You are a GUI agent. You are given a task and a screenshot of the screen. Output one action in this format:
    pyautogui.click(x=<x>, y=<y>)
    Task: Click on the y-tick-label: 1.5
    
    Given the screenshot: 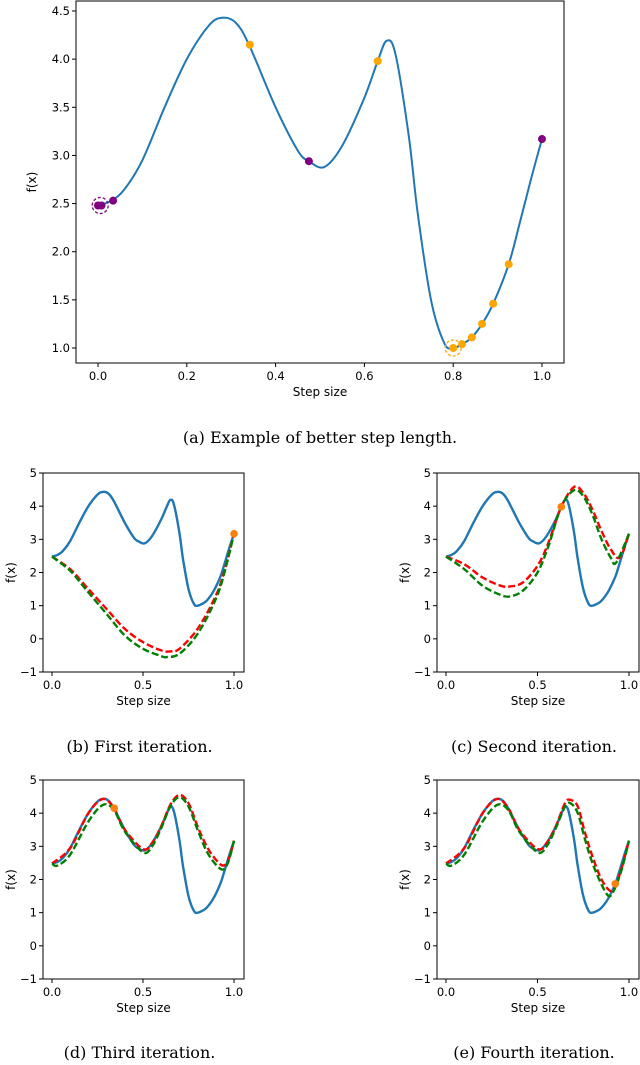 What is the action you would take?
    pyautogui.click(x=61, y=300)
    